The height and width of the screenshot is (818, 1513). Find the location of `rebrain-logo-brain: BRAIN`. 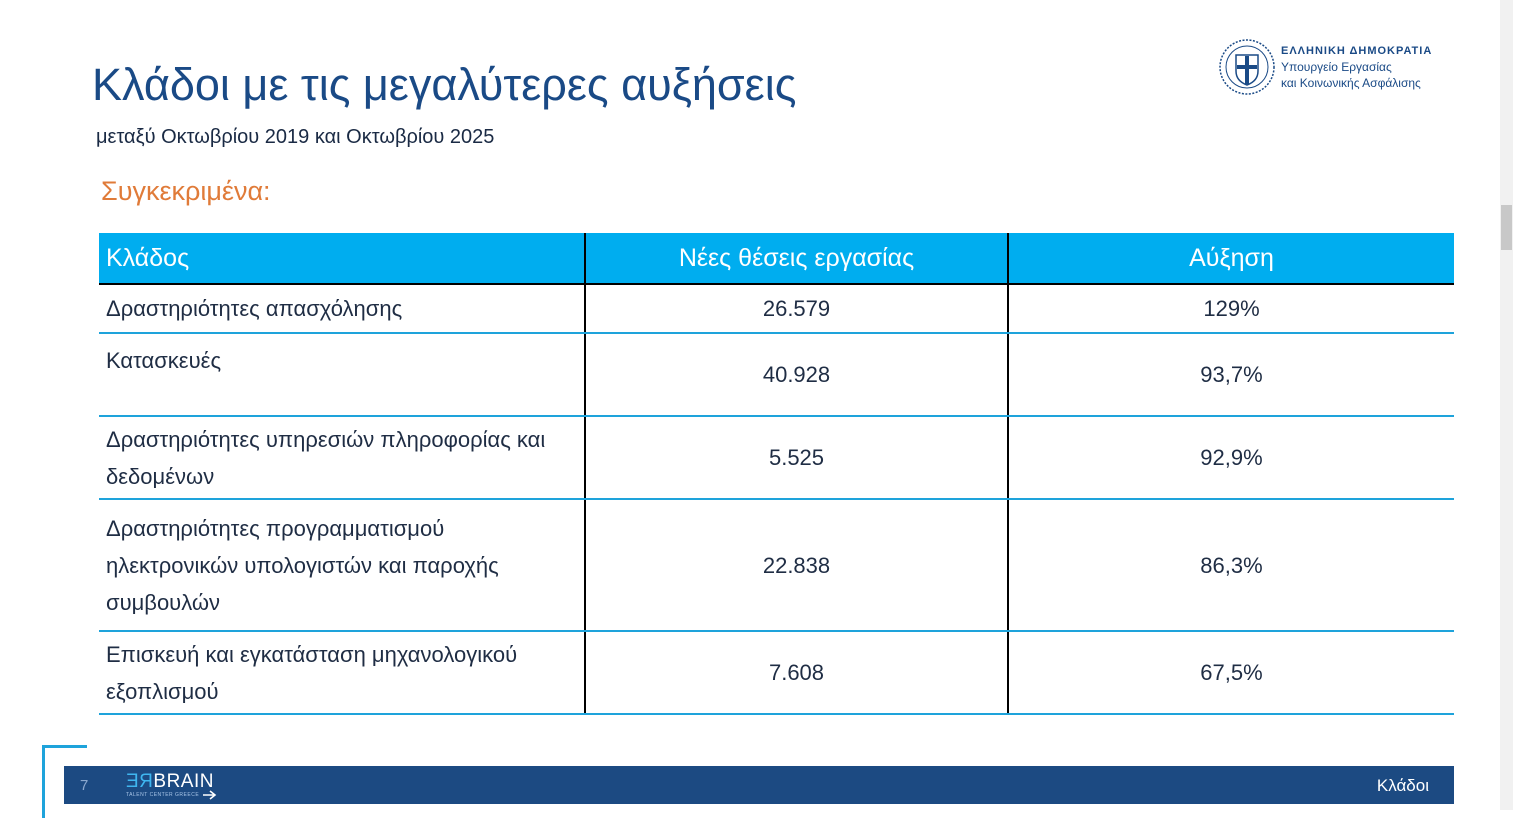

rebrain-logo-brain: BRAIN is located at coordinates (183, 781).